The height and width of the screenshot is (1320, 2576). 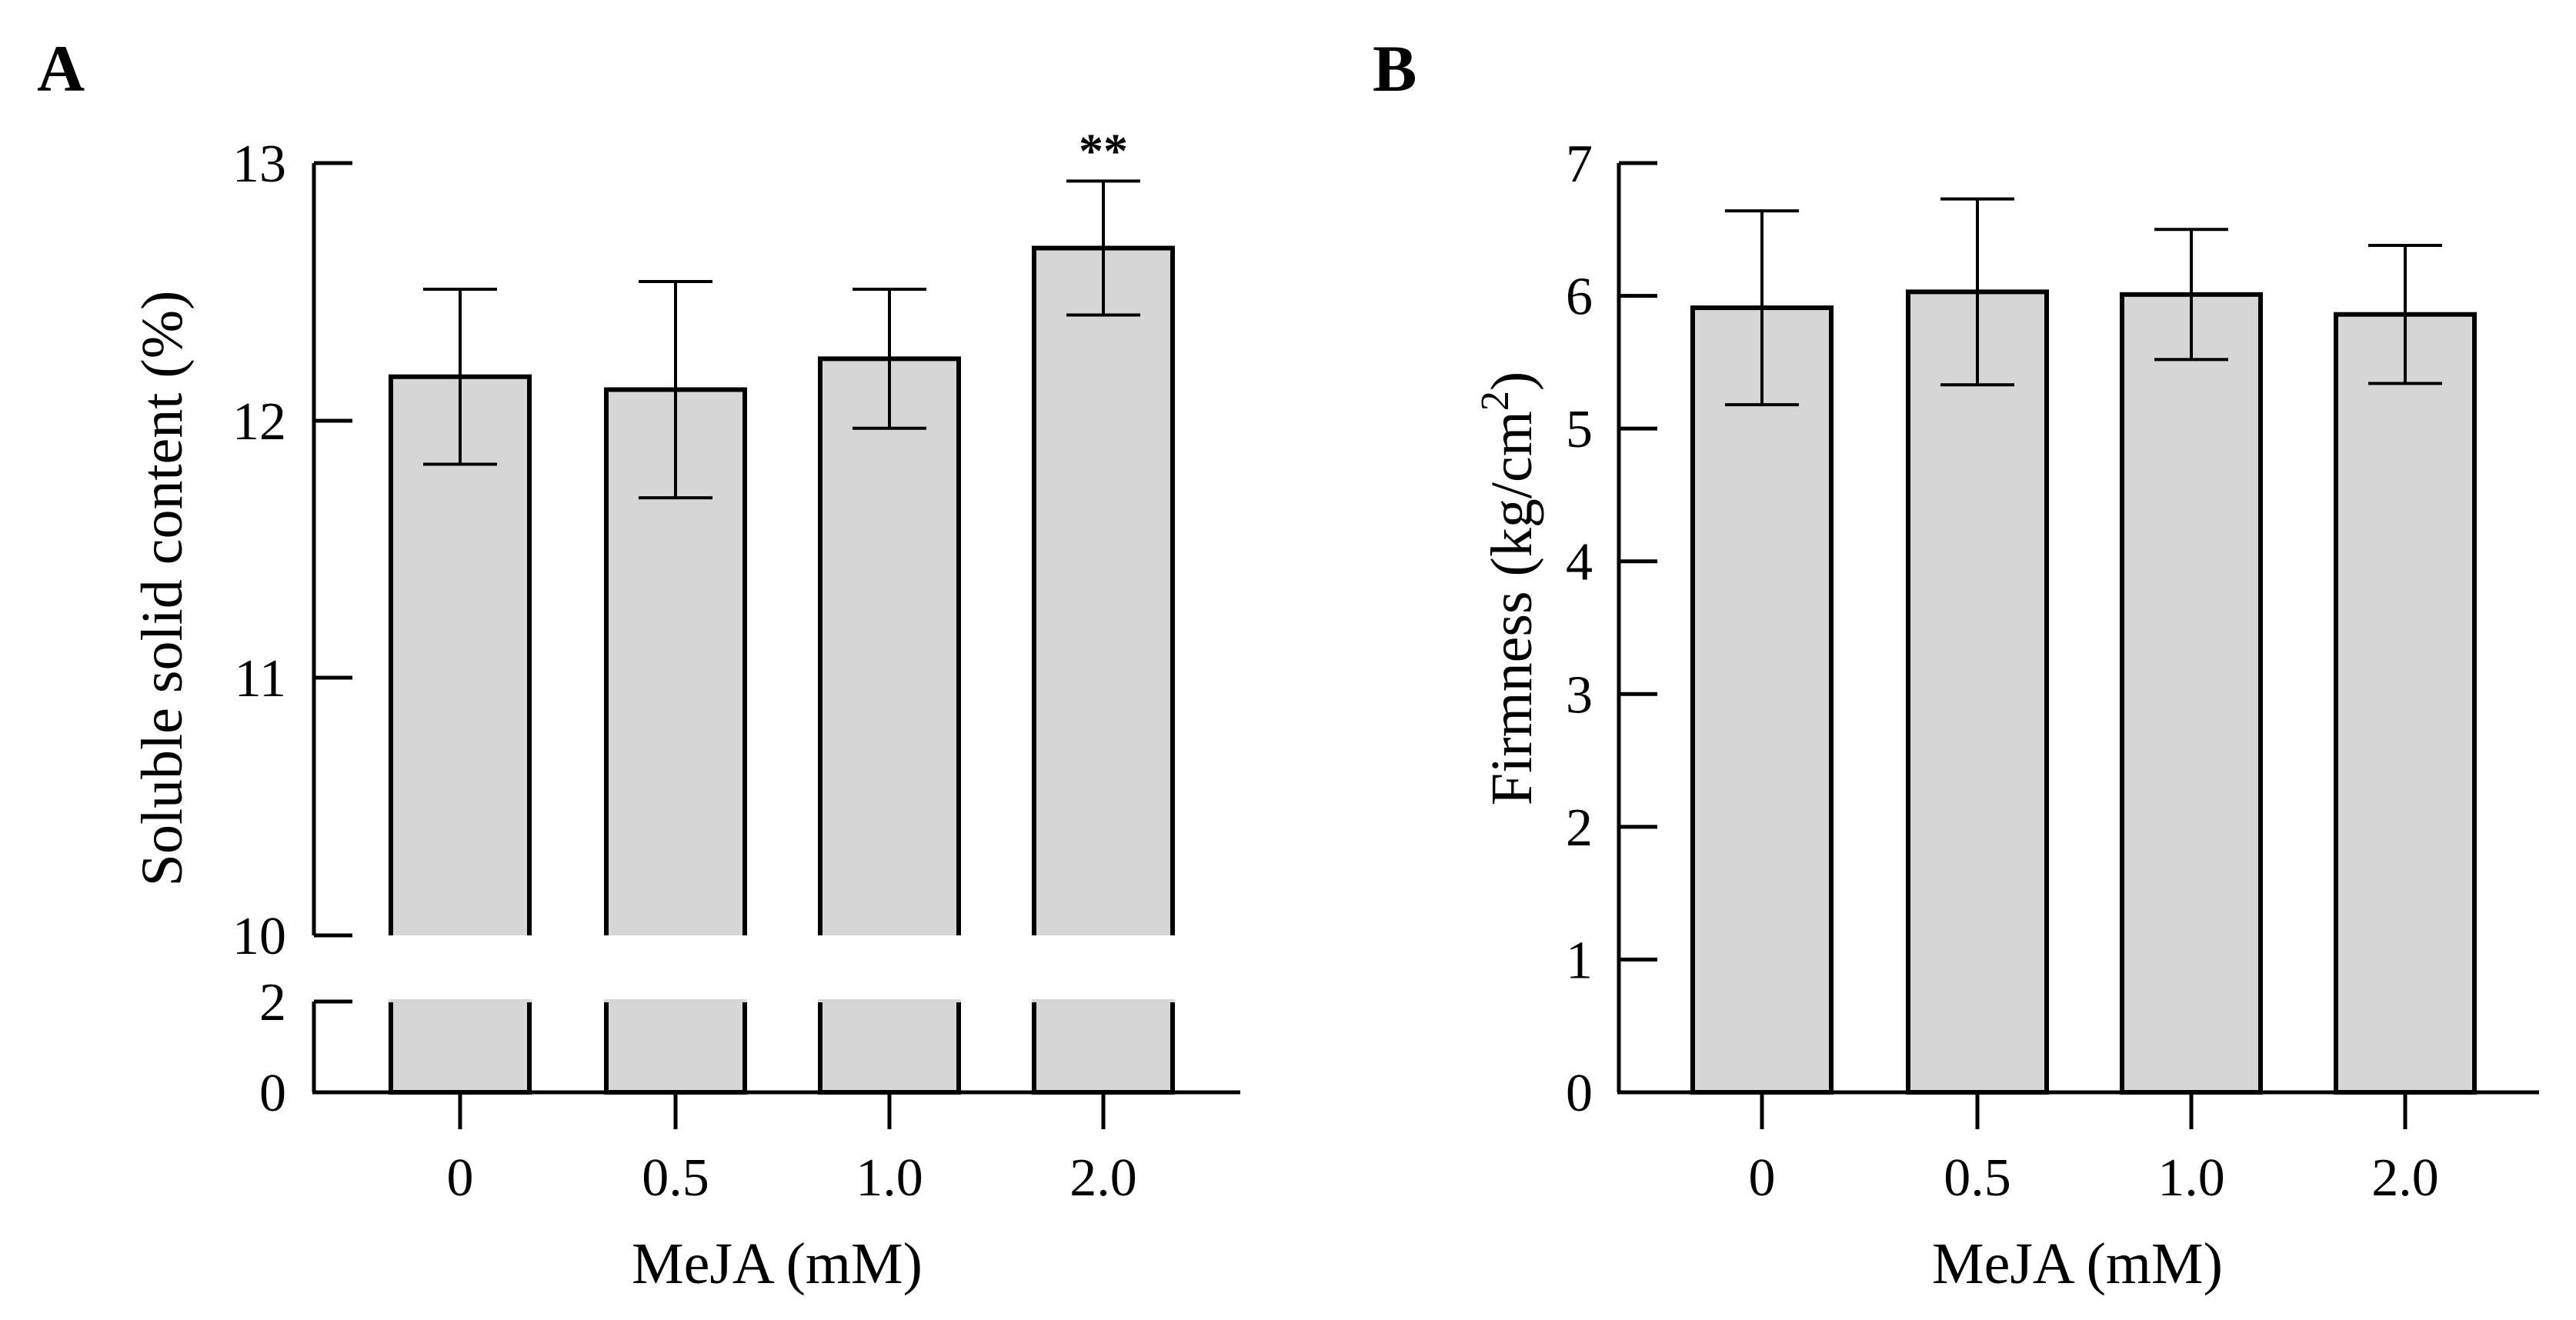 I want to click on panel-b-xtick-label: 1.0, so click(x=2191, y=1178).